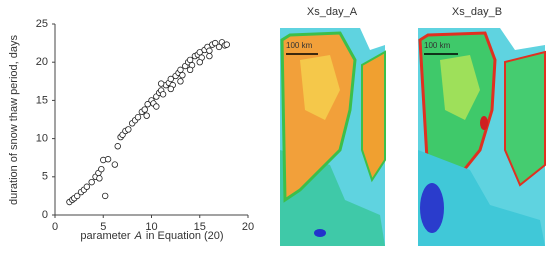 The width and height of the screenshot is (550, 266). I want to click on y-tick-label: 15, so click(42, 100).